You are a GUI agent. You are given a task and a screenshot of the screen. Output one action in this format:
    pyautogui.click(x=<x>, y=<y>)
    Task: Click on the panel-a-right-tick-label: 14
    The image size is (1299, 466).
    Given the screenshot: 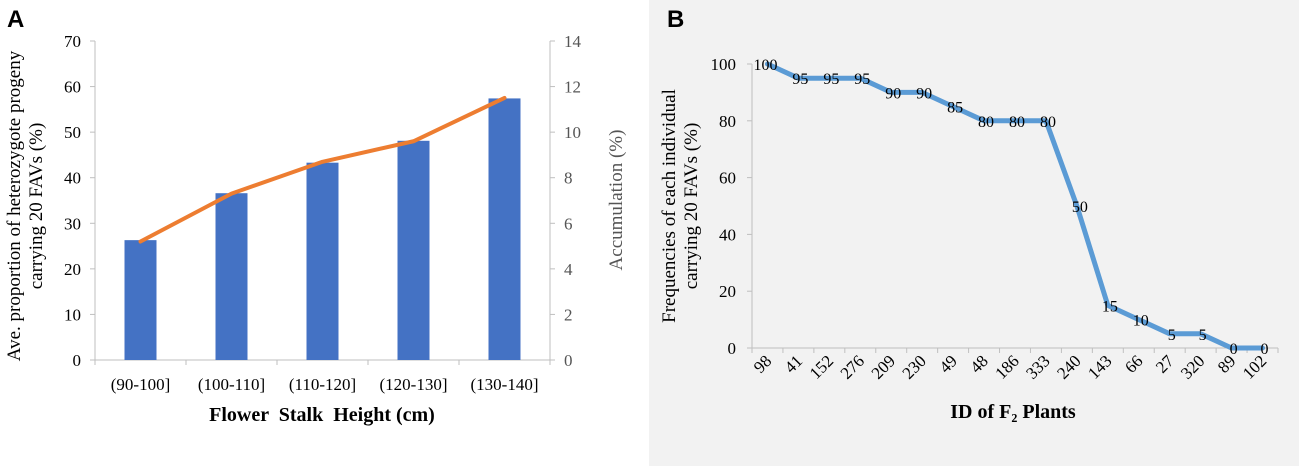 What is the action you would take?
    pyautogui.click(x=573, y=41)
    